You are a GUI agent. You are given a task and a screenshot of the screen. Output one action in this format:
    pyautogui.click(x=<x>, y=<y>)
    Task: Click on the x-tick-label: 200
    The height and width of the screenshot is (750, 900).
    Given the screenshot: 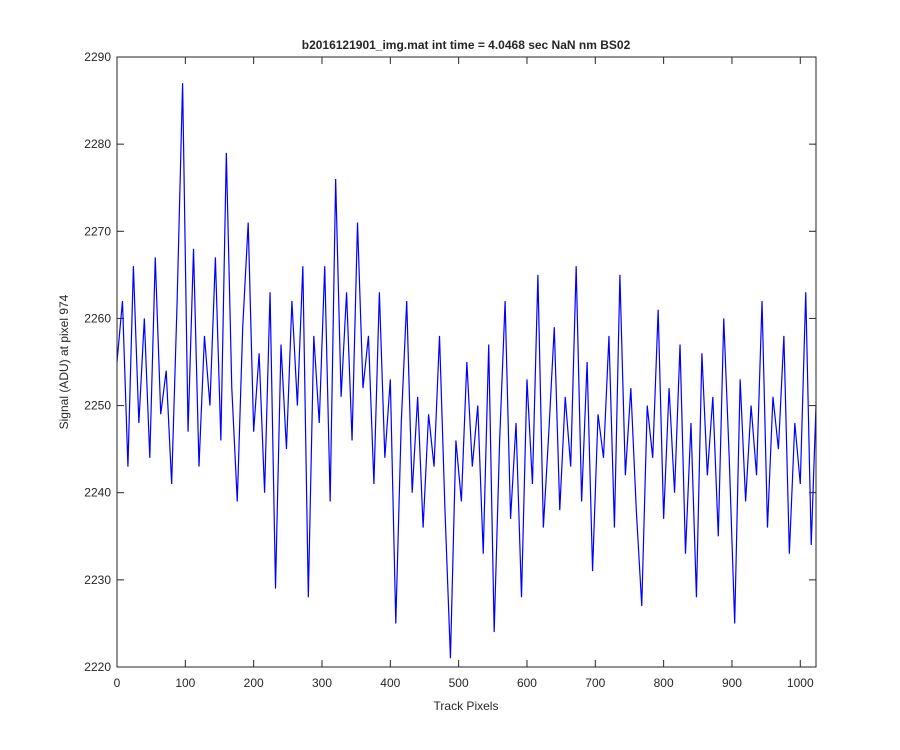 What is the action you would take?
    pyautogui.click(x=254, y=683)
    